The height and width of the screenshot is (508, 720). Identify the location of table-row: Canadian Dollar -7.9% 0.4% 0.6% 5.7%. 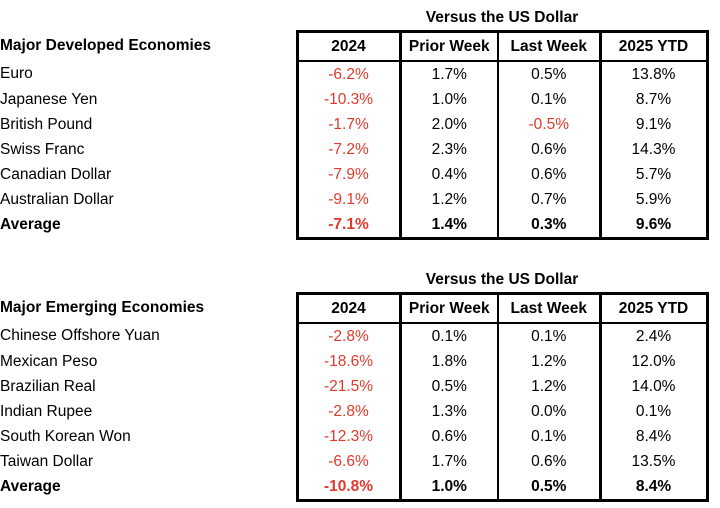
(354, 174).